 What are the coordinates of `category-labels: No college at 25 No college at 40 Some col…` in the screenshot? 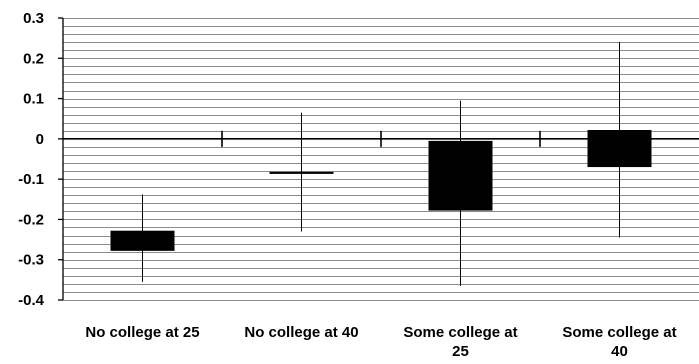 It's located at (380, 342).